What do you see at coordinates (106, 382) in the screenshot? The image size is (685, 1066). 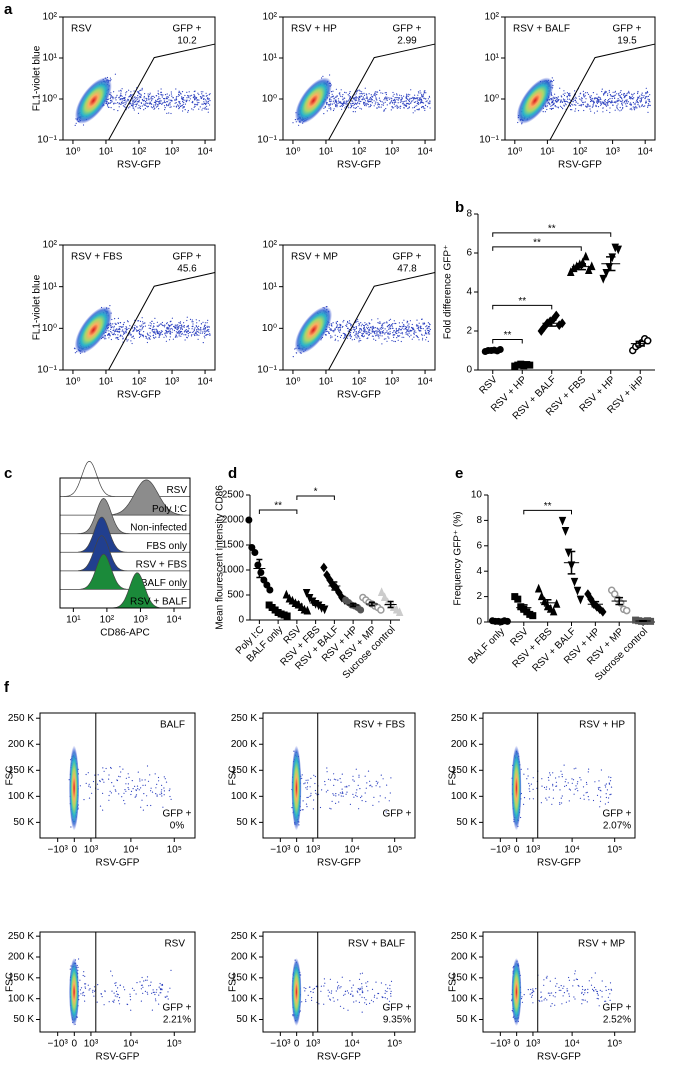 I see `x-tick-label: 10¹` at bounding box center [106, 382].